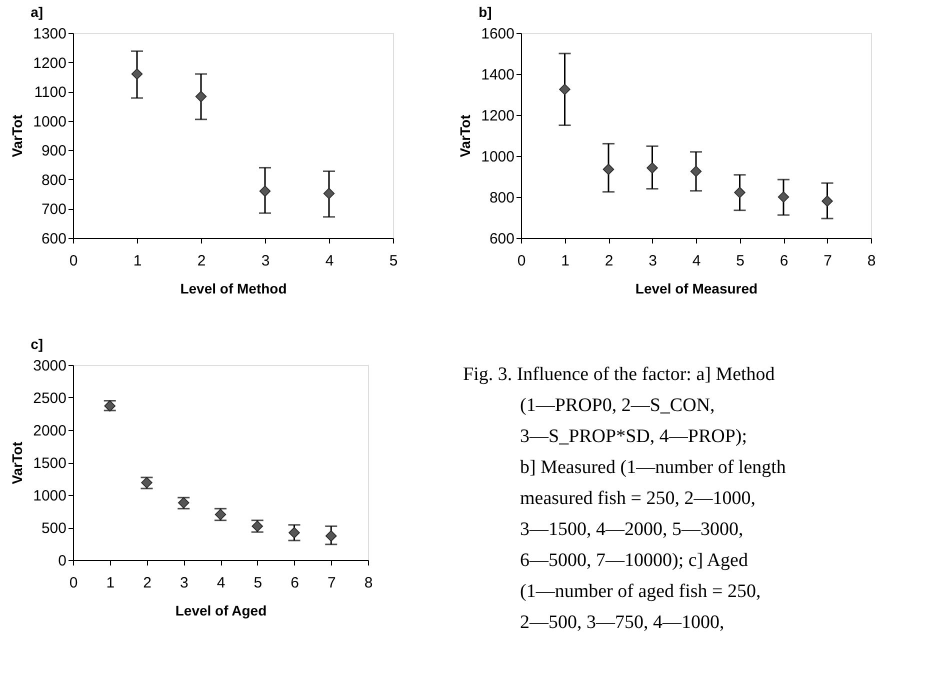 The width and height of the screenshot is (946, 679). What do you see at coordinates (485, 12) in the screenshot?
I see `chart-title: b]` at bounding box center [485, 12].